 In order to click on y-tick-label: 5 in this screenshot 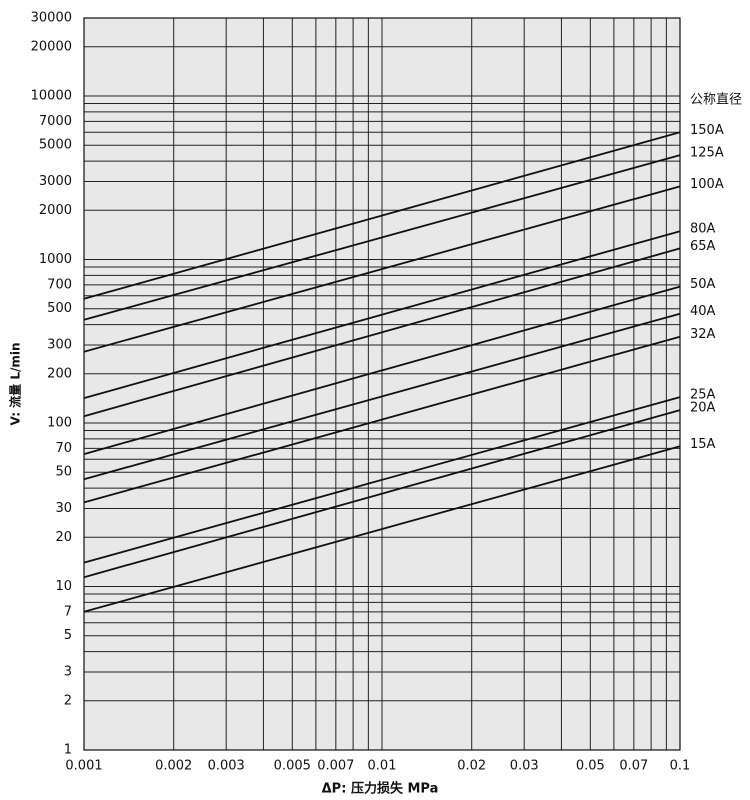, I will do `click(68, 635)`.